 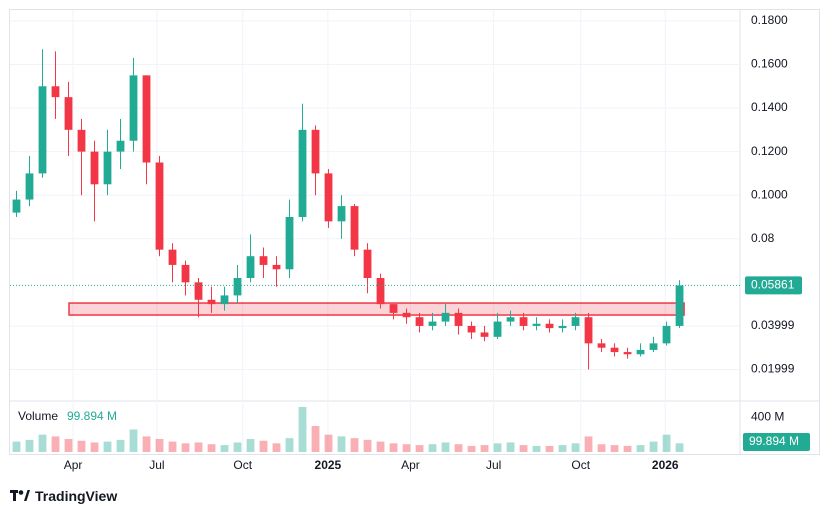 What do you see at coordinates (73, 465) in the screenshot?
I see `x-tick-label: Apr` at bounding box center [73, 465].